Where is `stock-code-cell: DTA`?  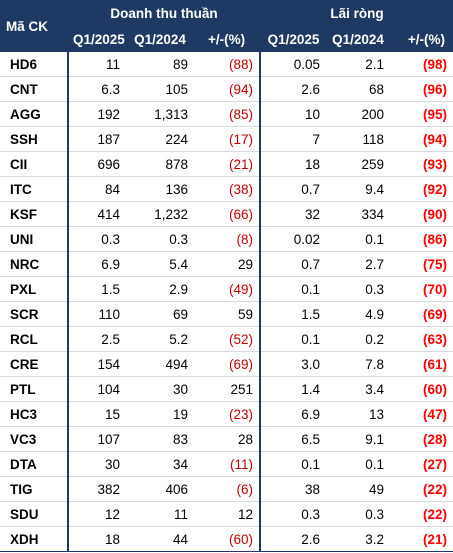 stock-code-cell: DTA is located at coordinates (34, 464).